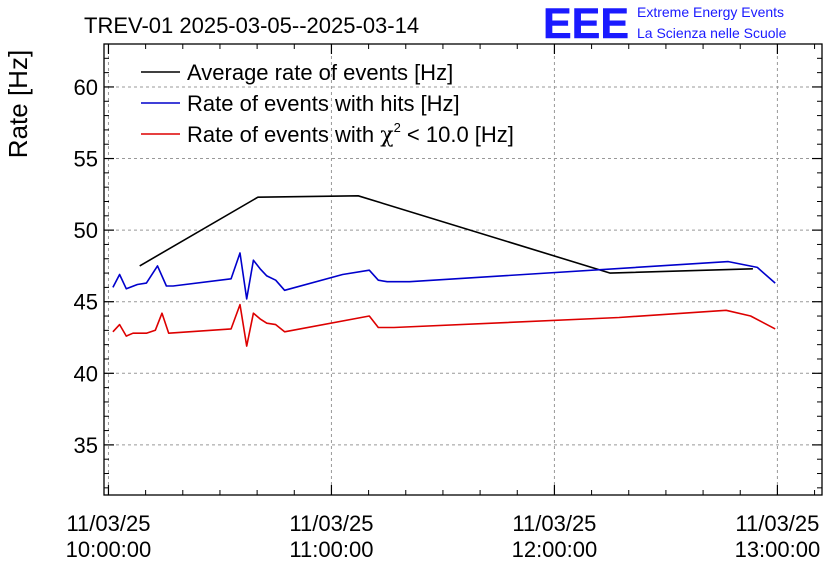 The image size is (836, 572). I want to click on legend-label-average: Average rate of events [Hz], so click(320, 72).